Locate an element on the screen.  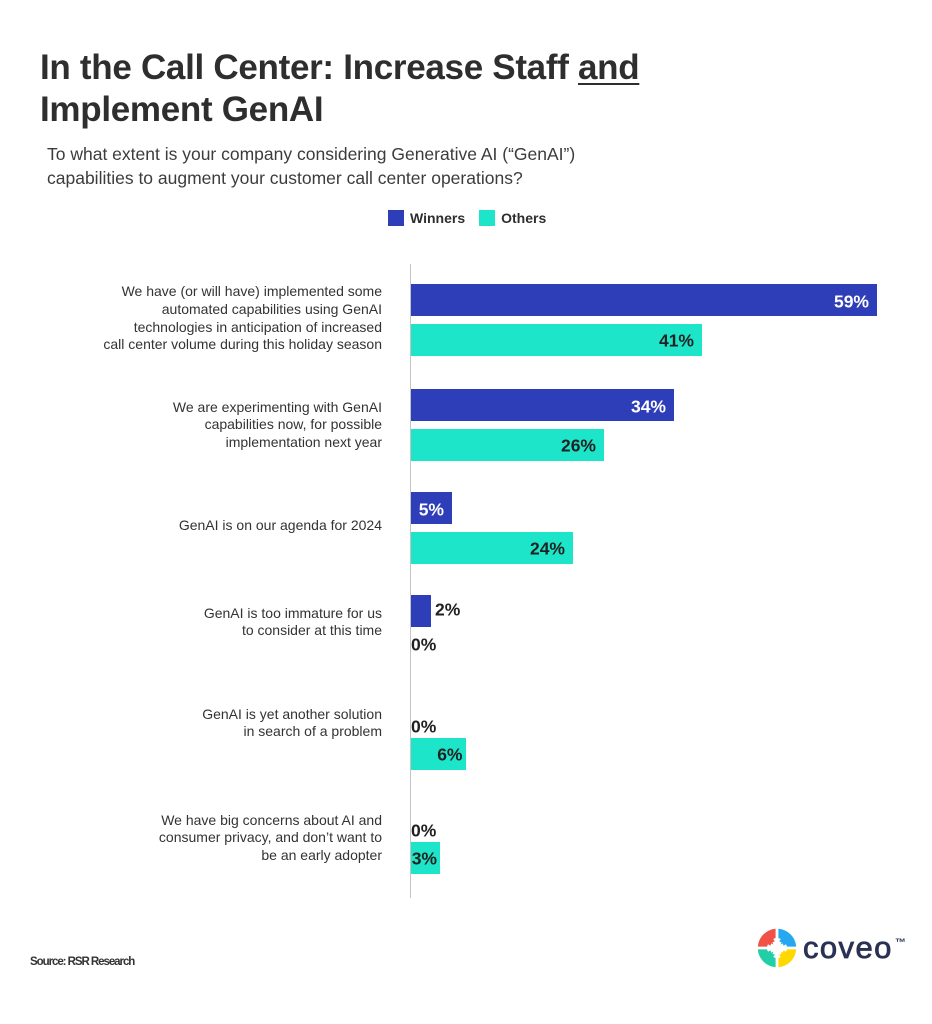
svg-text: ™ is located at coordinates (900, 943).